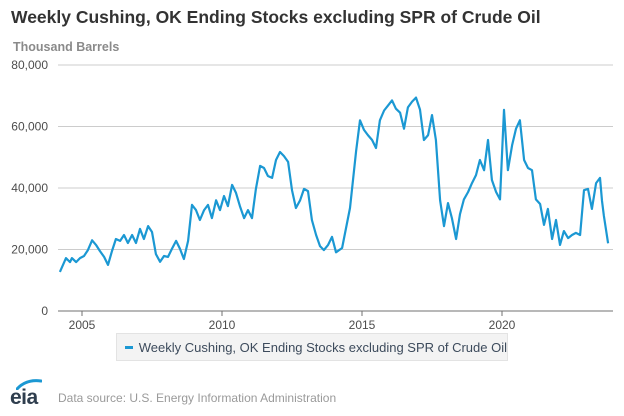  I want to click on y-axis-tick-labels: 0 20,000 40,000 60,000 80,000, so click(29, 188).